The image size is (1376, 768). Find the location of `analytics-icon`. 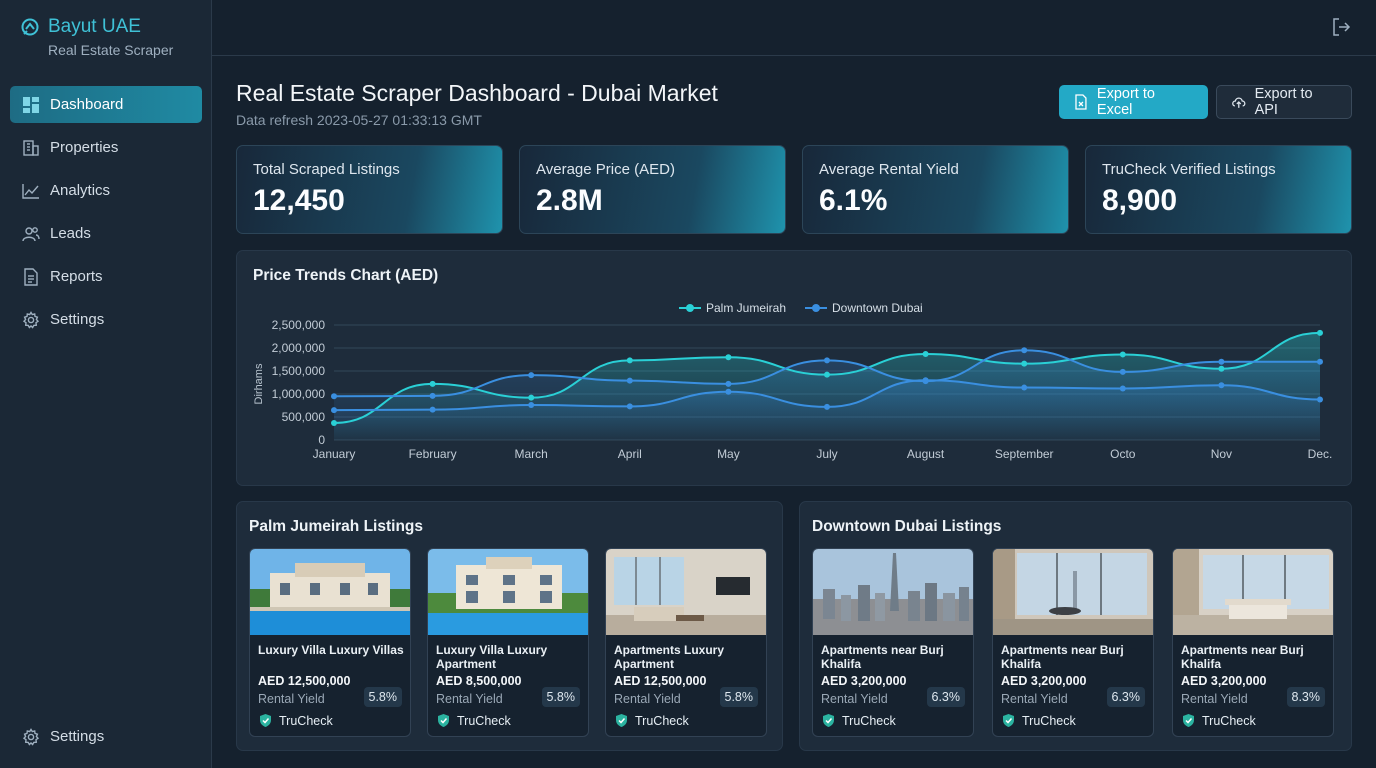

analytics-icon is located at coordinates (30, 191).